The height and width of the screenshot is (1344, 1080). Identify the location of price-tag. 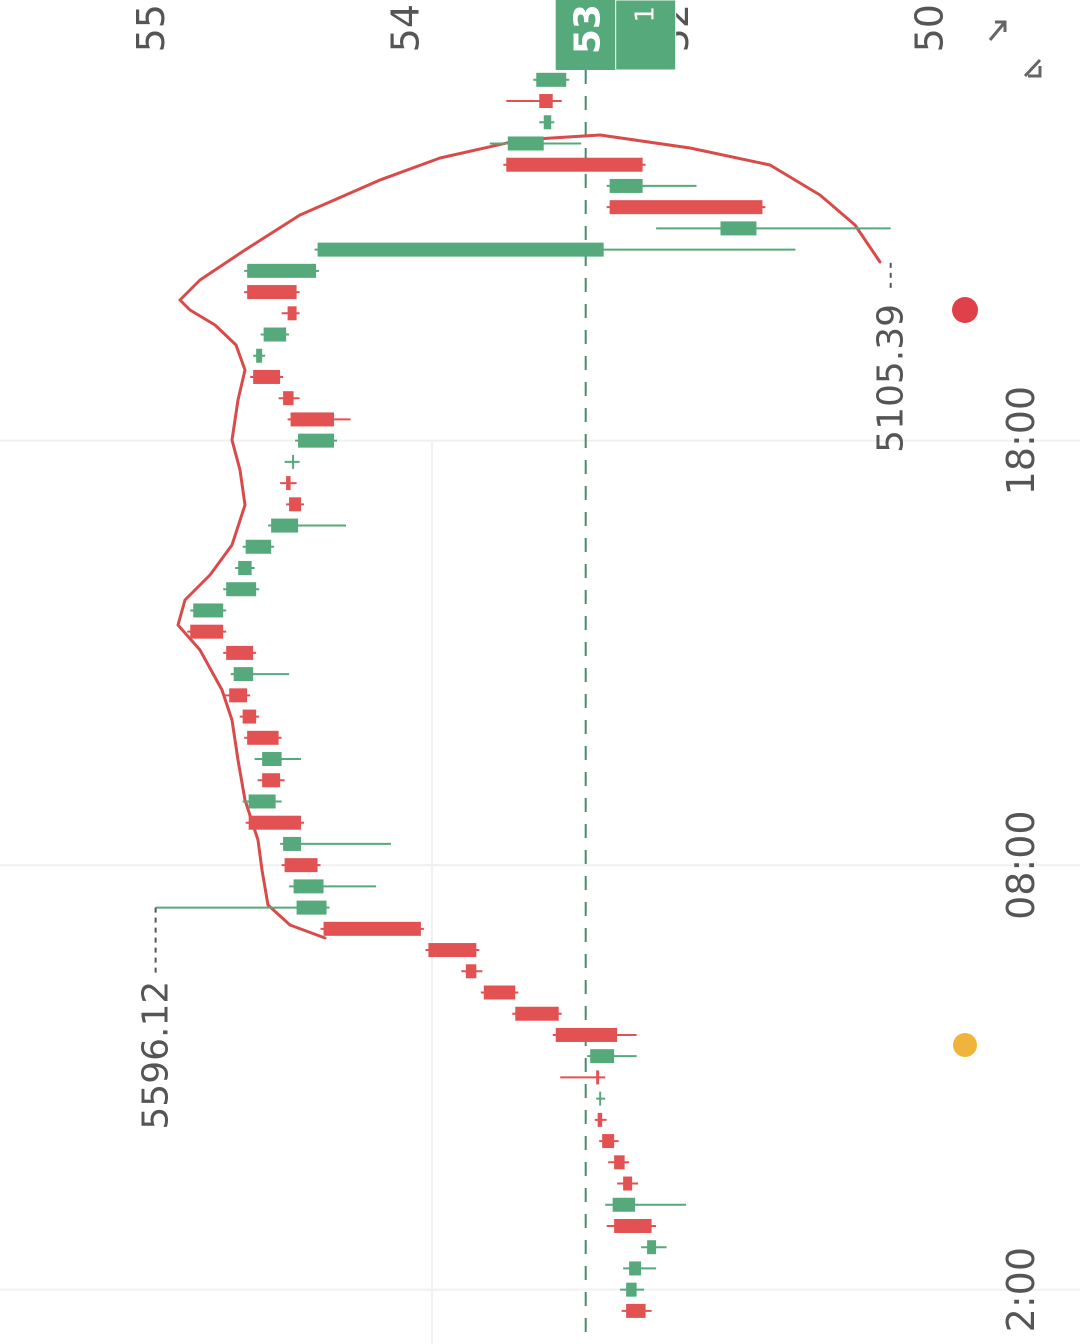
(585, 35).